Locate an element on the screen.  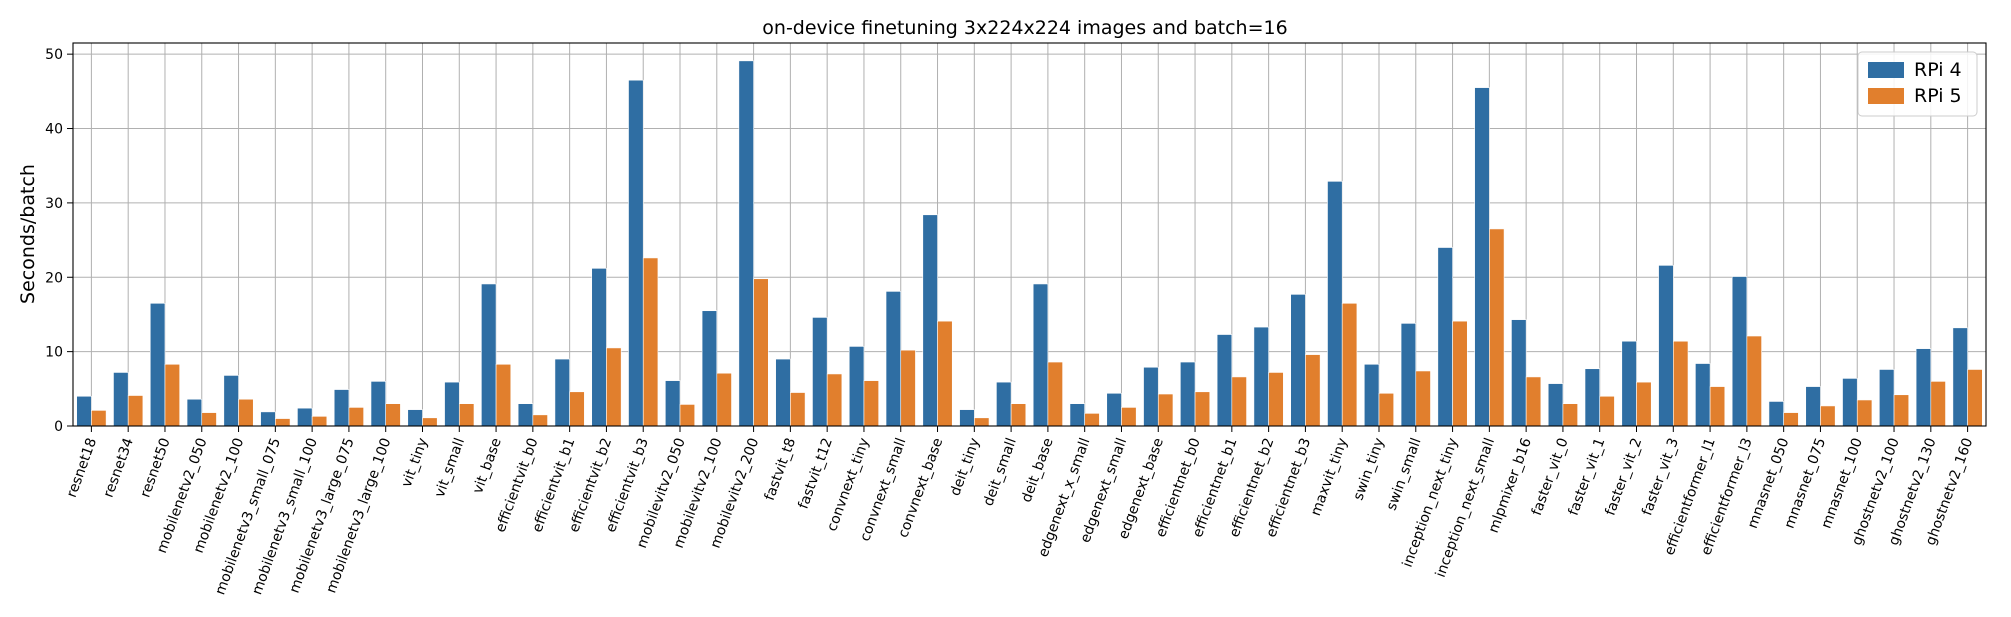
bar-rpi-4-edgenext_base is located at coordinates (1151, 396).